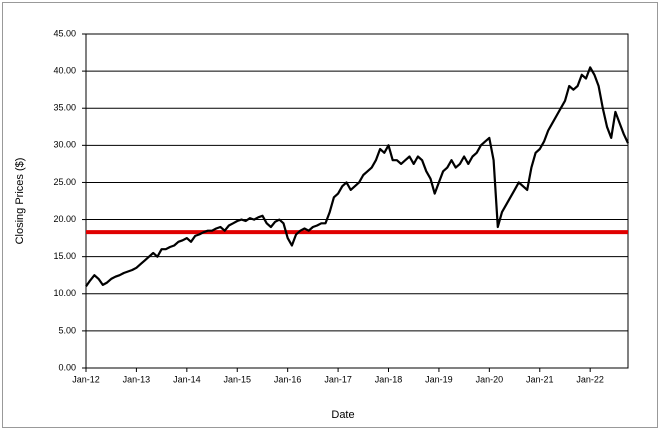 Image resolution: width=662 pixels, height=431 pixels. What do you see at coordinates (64, 145) in the screenshot?
I see `y-tick-label: 30.00` at bounding box center [64, 145].